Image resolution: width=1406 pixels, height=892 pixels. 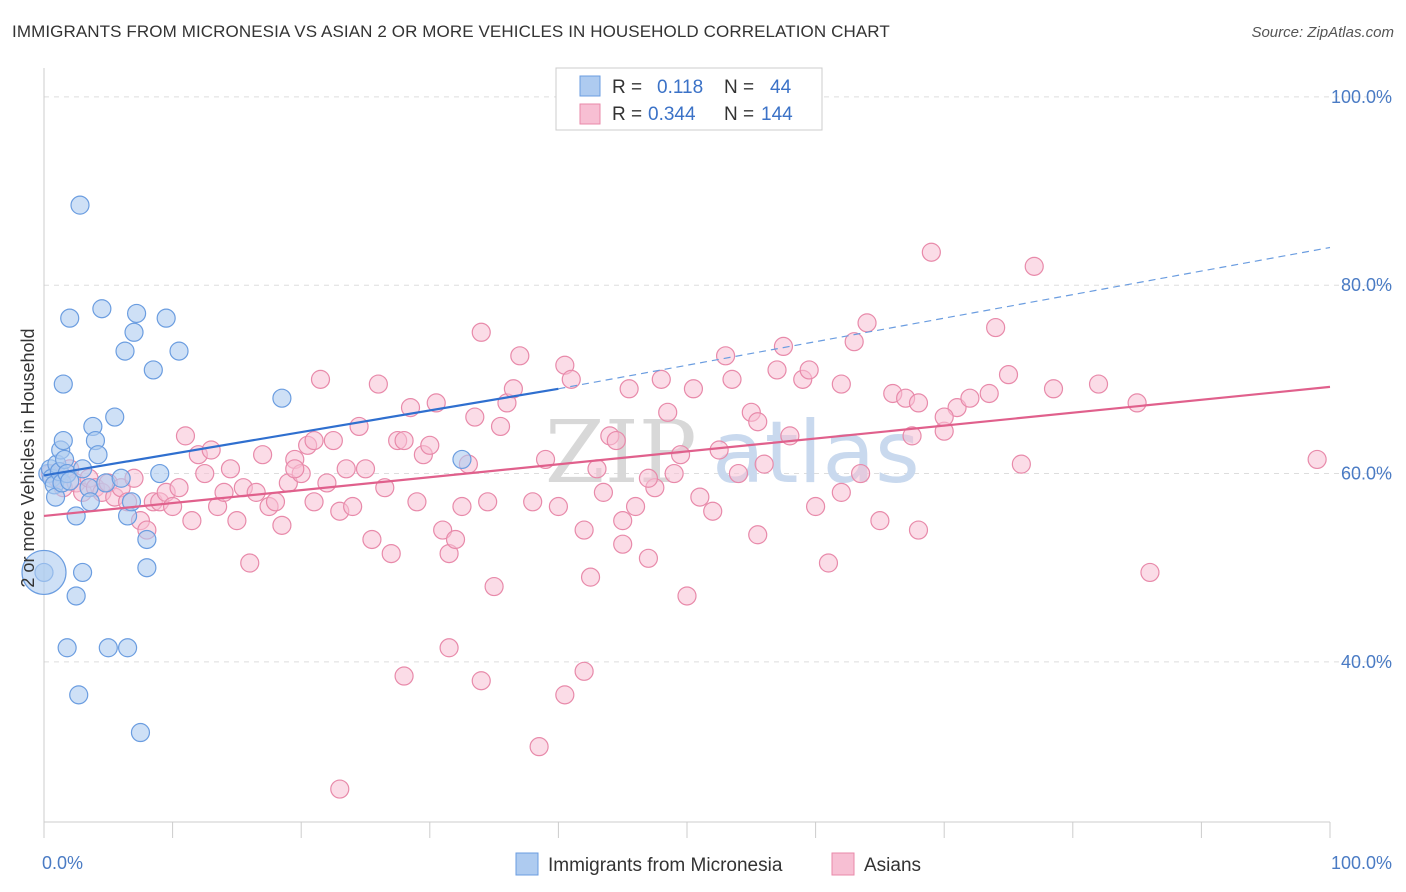 I want to click on legend-n-label-2: N =, so click(x=739, y=114).